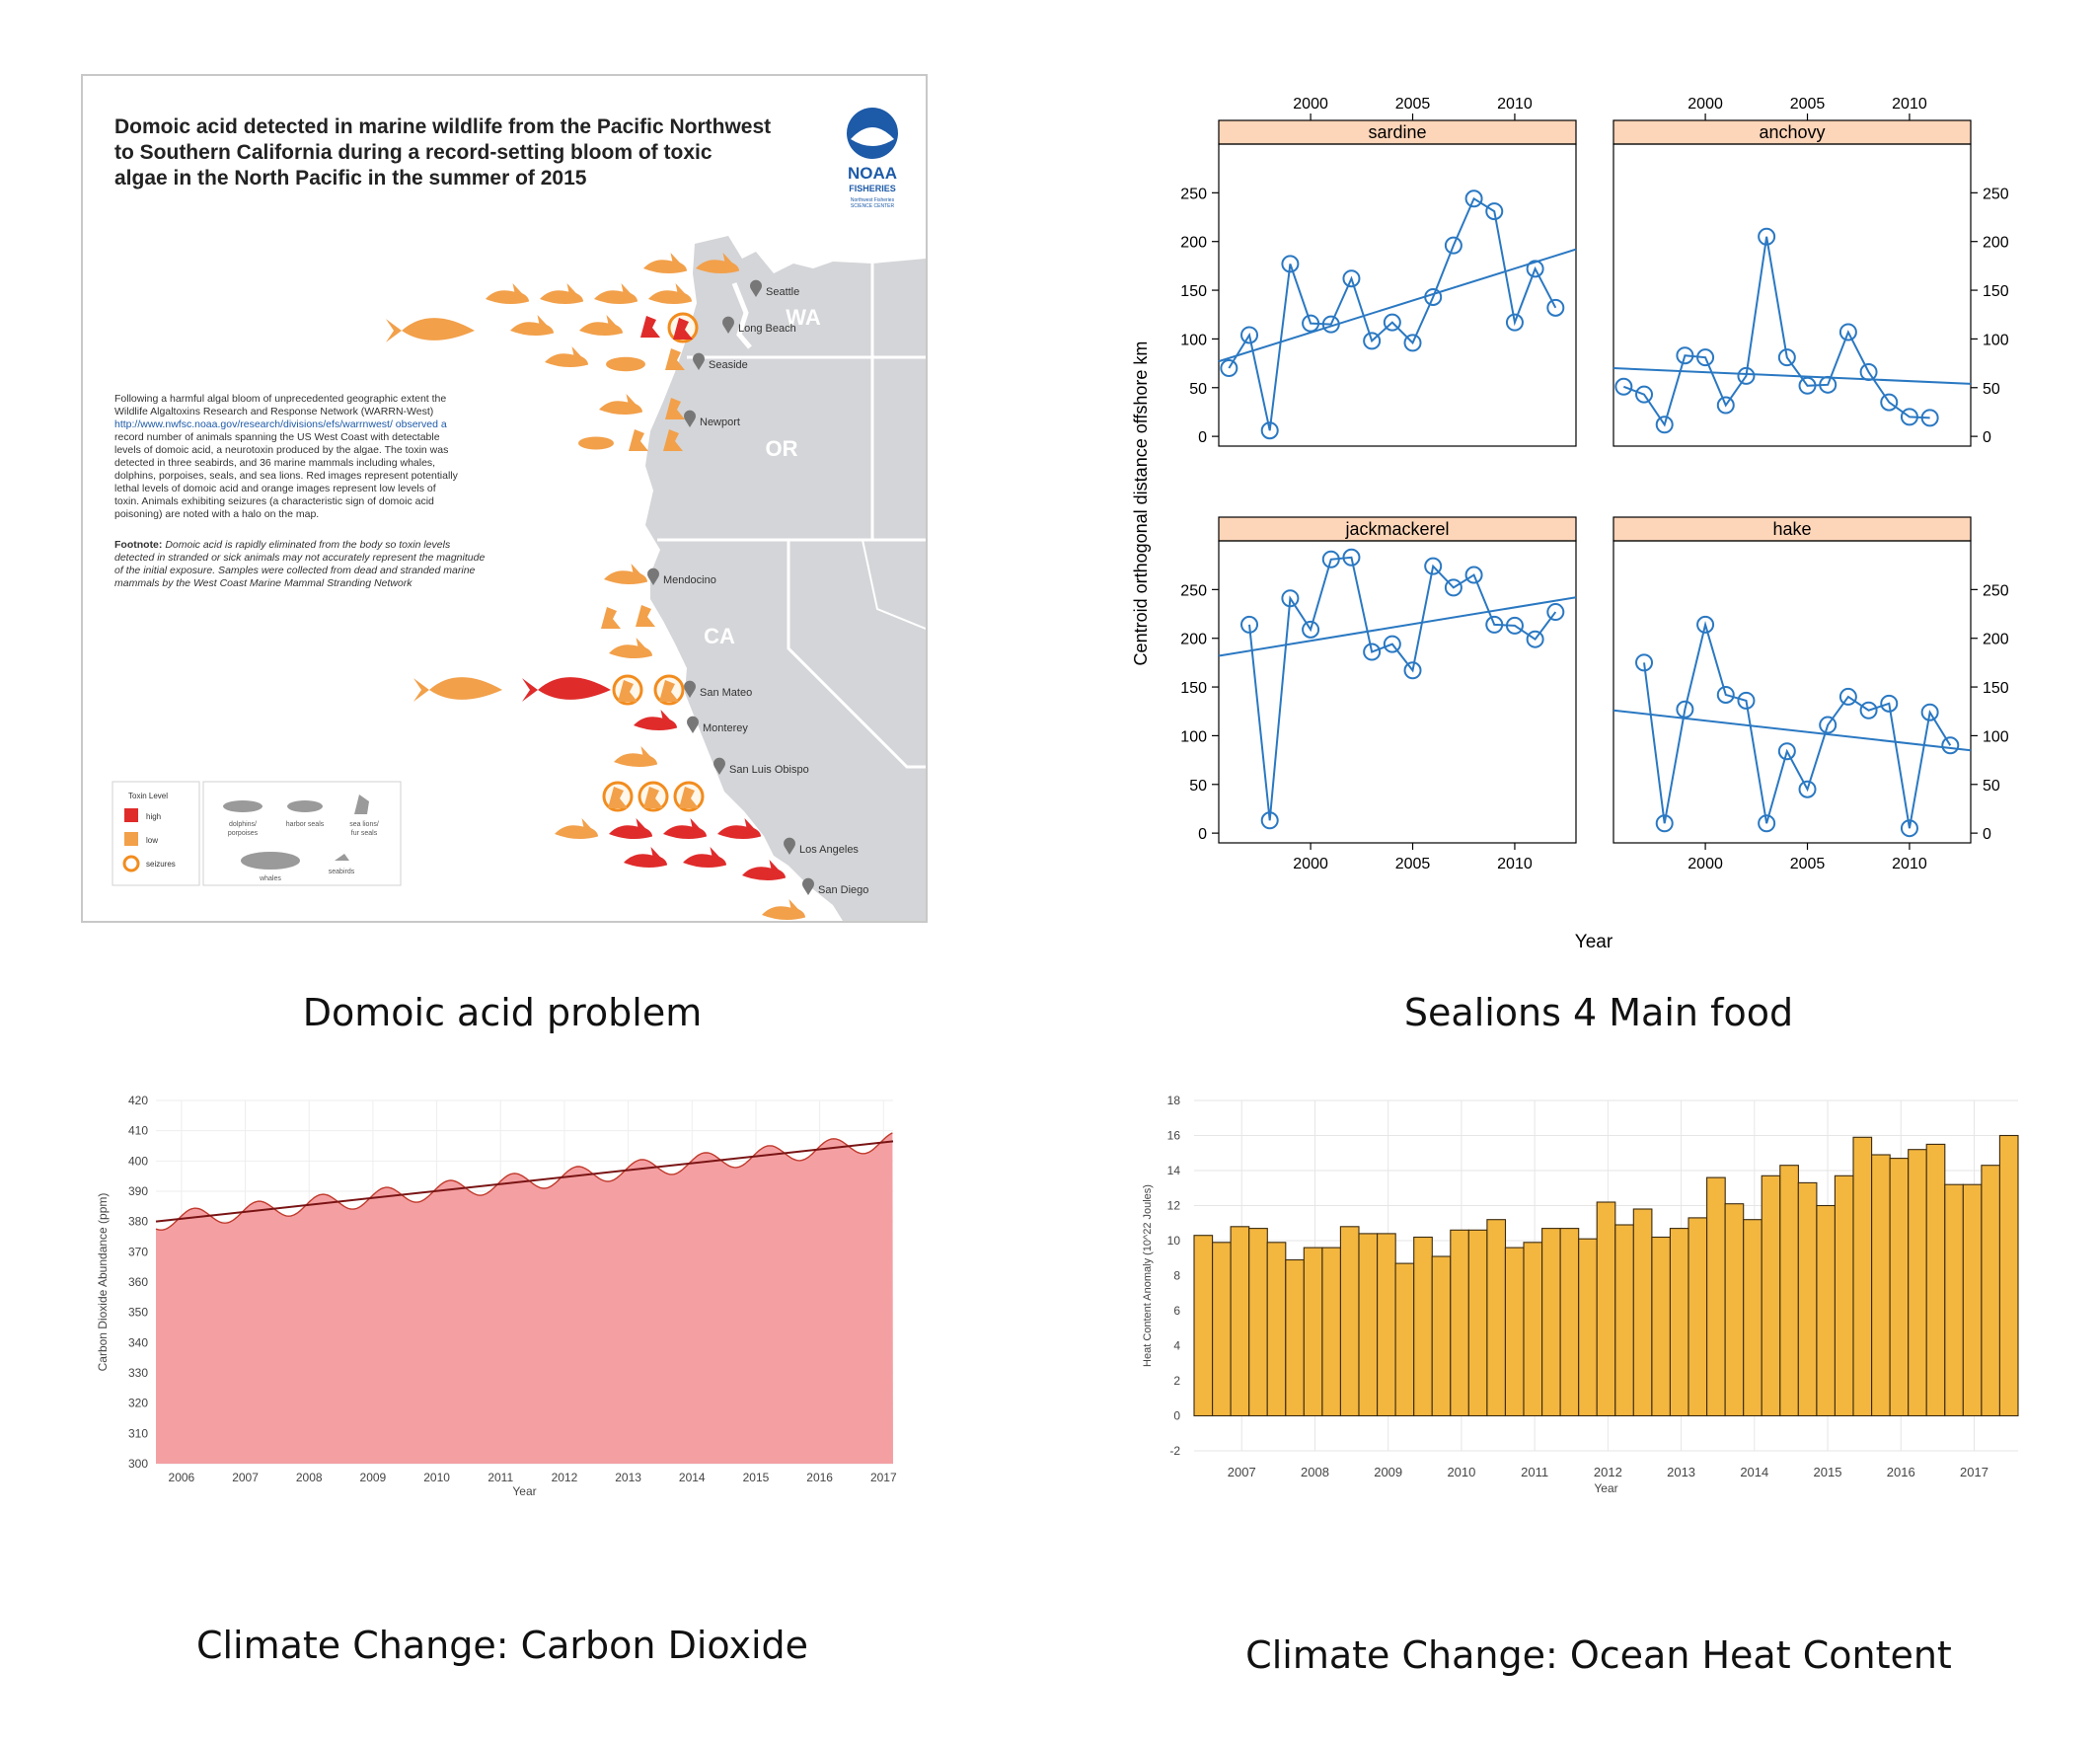 The image size is (2100, 1742). What do you see at coordinates (1598, 1655) in the screenshot?
I see `caption-ohc: Climate Change: Ocean Heat Content` at bounding box center [1598, 1655].